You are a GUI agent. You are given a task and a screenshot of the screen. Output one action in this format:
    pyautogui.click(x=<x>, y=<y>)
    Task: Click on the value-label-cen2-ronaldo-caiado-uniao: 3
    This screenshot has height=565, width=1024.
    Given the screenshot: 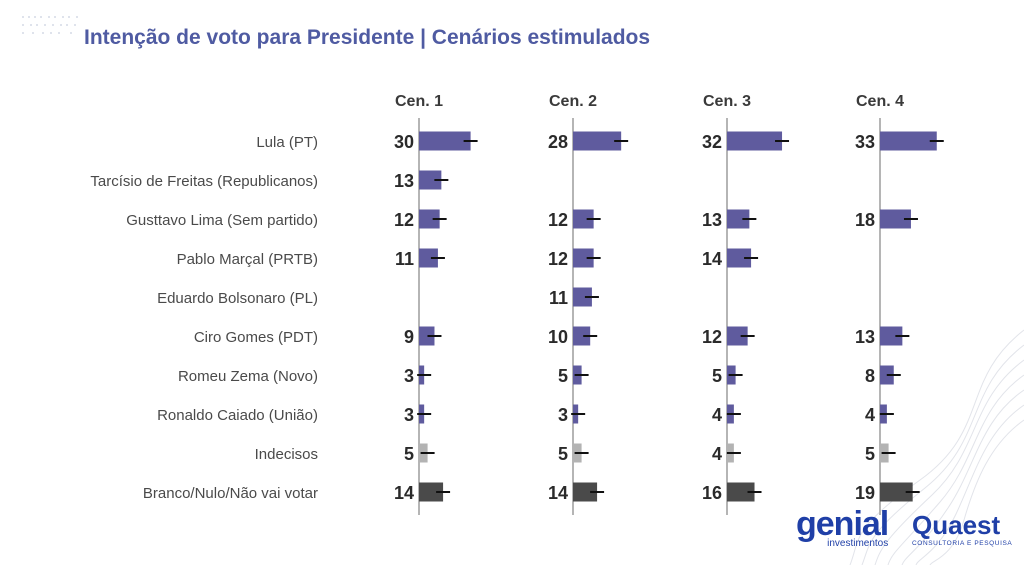 What is the action you would take?
    pyautogui.click(x=563, y=415)
    